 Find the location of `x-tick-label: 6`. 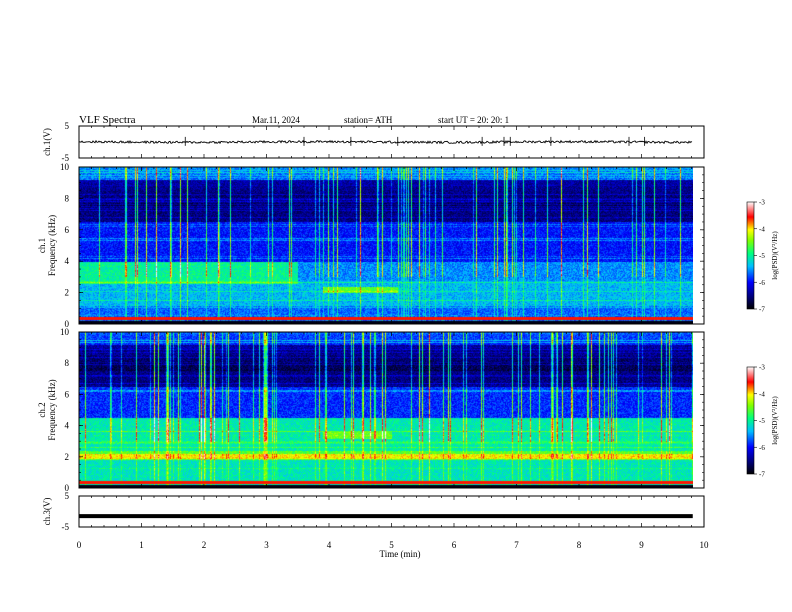

x-tick-label: 6 is located at coordinates (454, 545).